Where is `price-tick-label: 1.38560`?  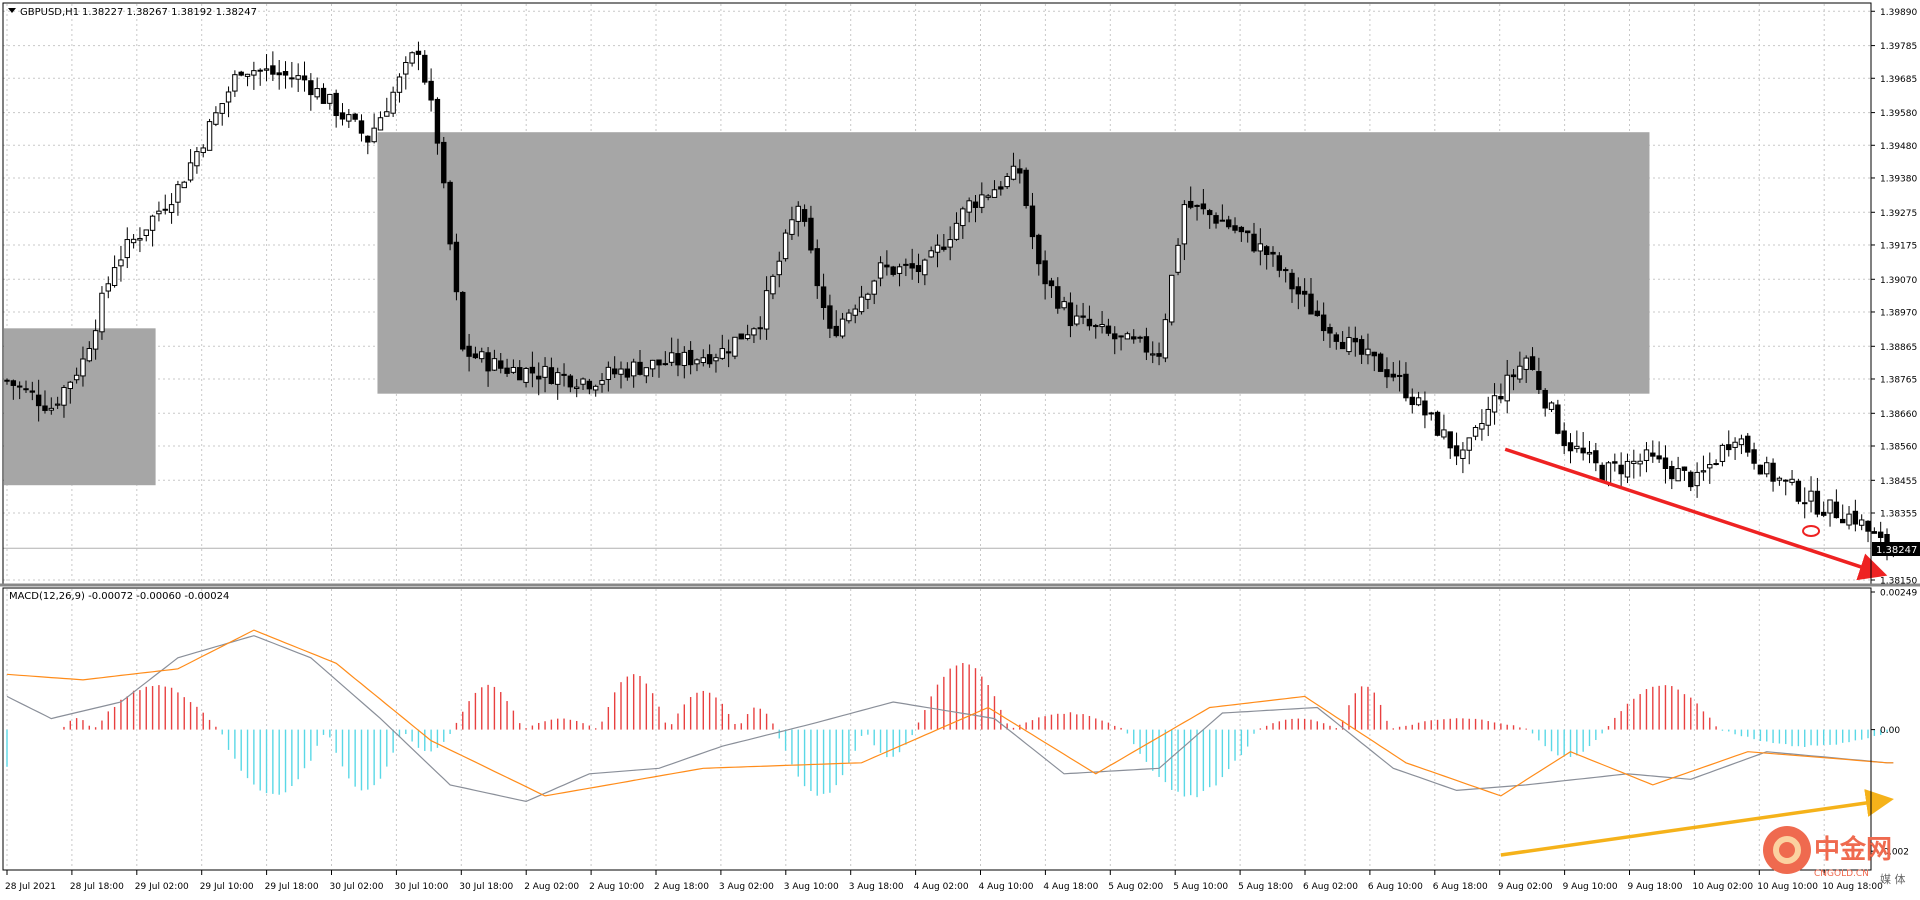
price-tick-label: 1.38560 is located at coordinates (1898, 447).